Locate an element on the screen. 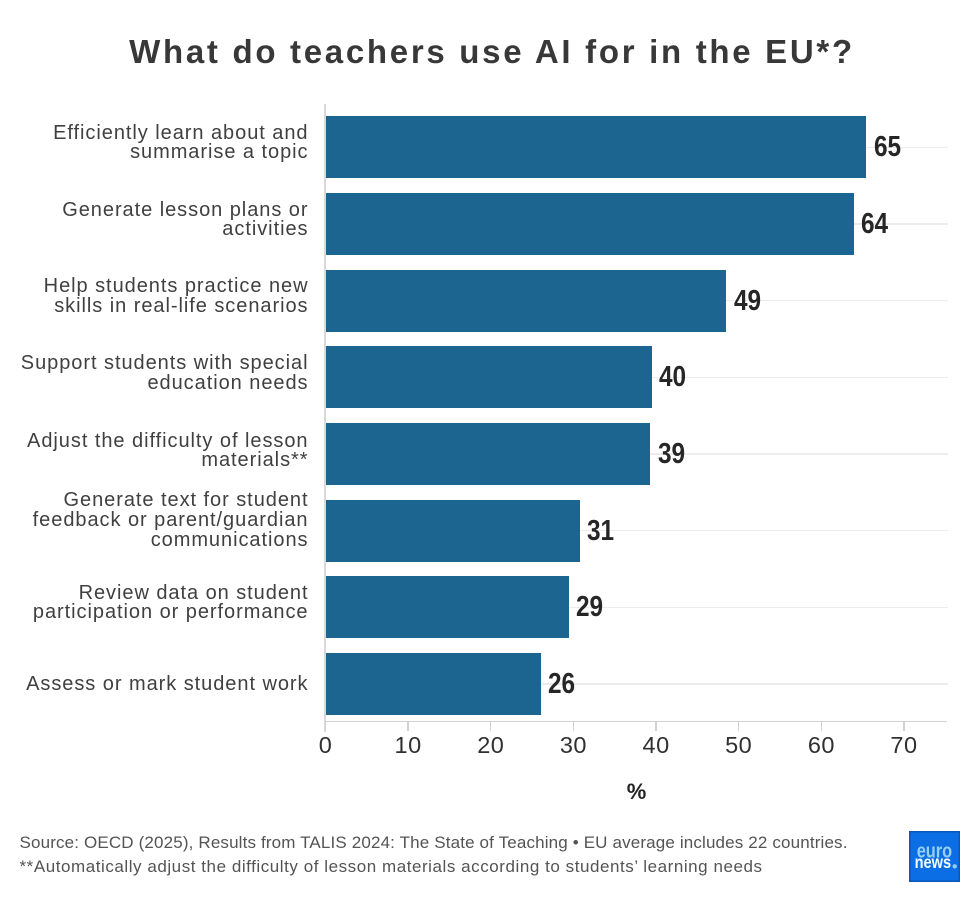 This screenshot has height=911, width=980. svg-text: news is located at coordinates (932, 862).